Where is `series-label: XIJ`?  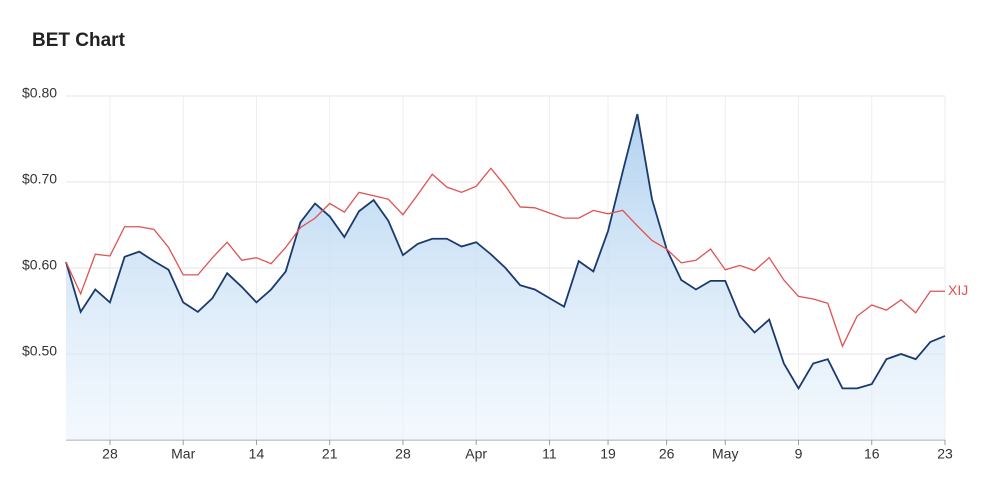
series-label: XIJ is located at coordinates (958, 290).